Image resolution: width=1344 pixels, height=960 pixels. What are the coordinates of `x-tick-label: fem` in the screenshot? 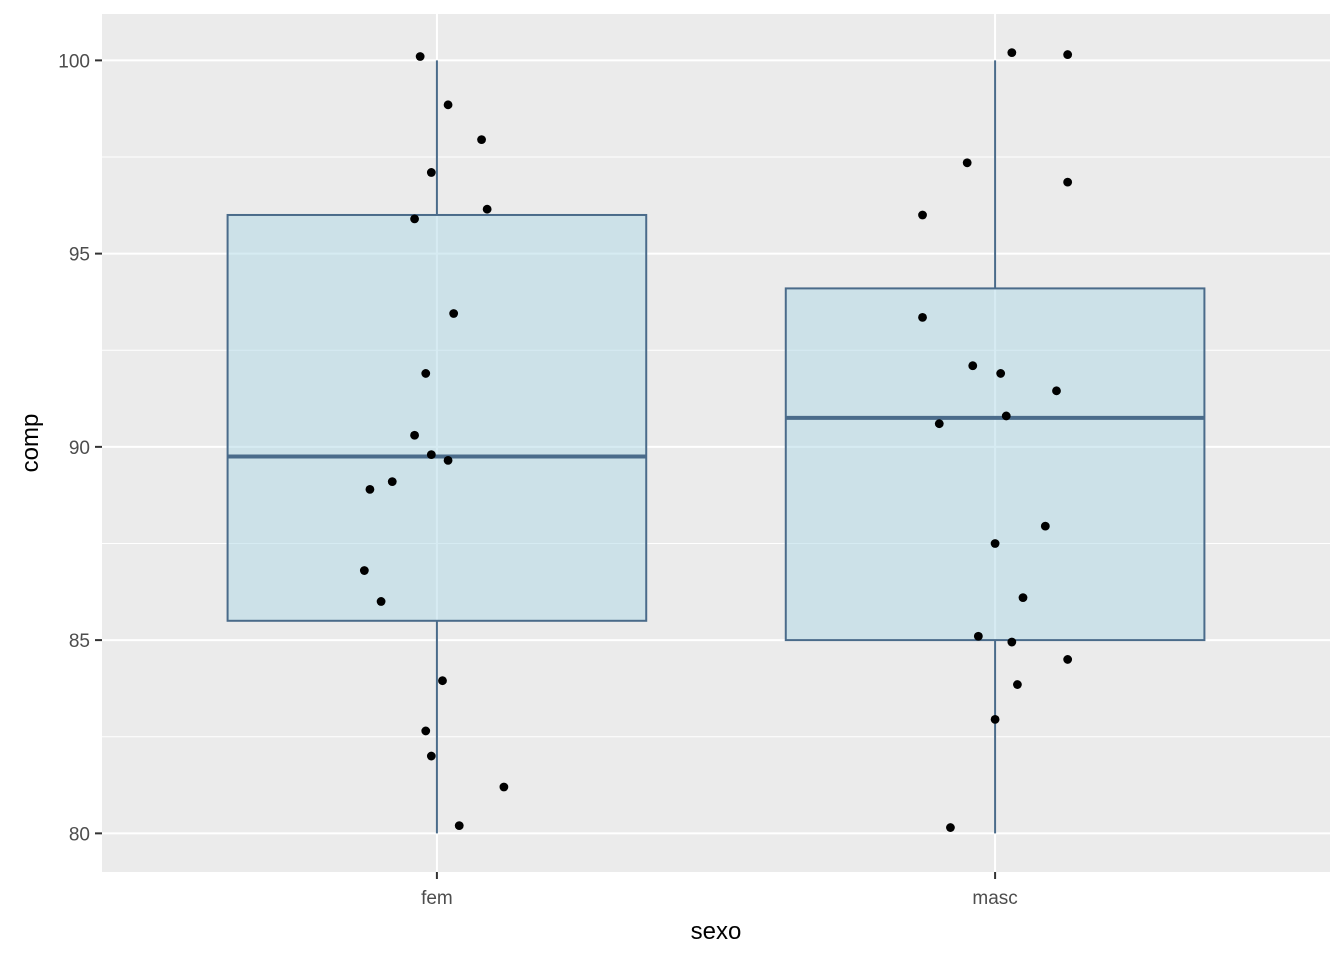 It's located at (437, 898).